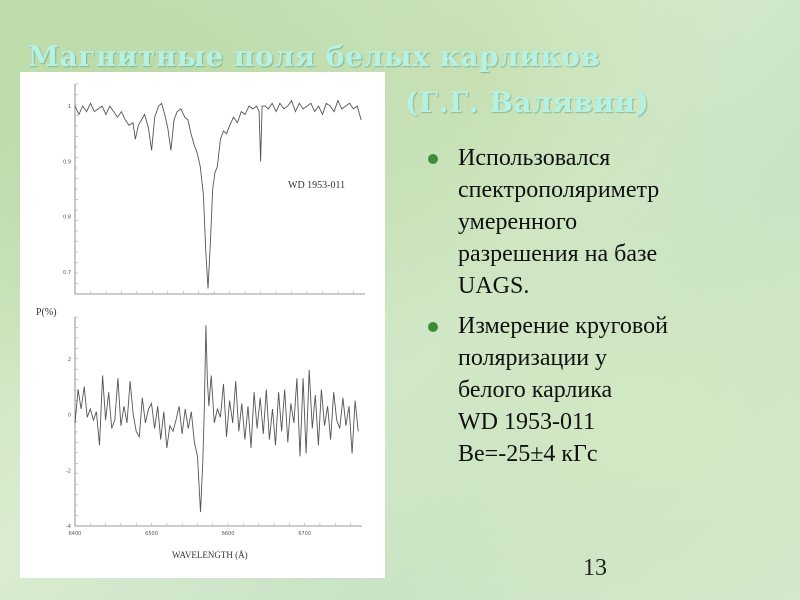 The image size is (800, 600). I want to click on y-tick-label: 2, so click(69, 360).